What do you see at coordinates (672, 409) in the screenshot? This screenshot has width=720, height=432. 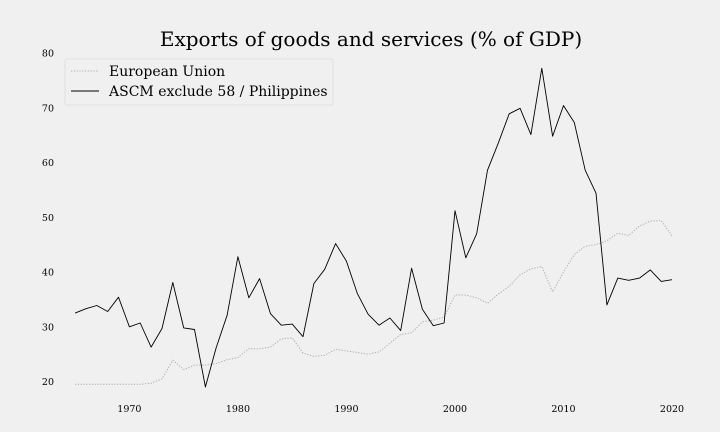 I see `x-tick-label: 2020` at bounding box center [672, 409].